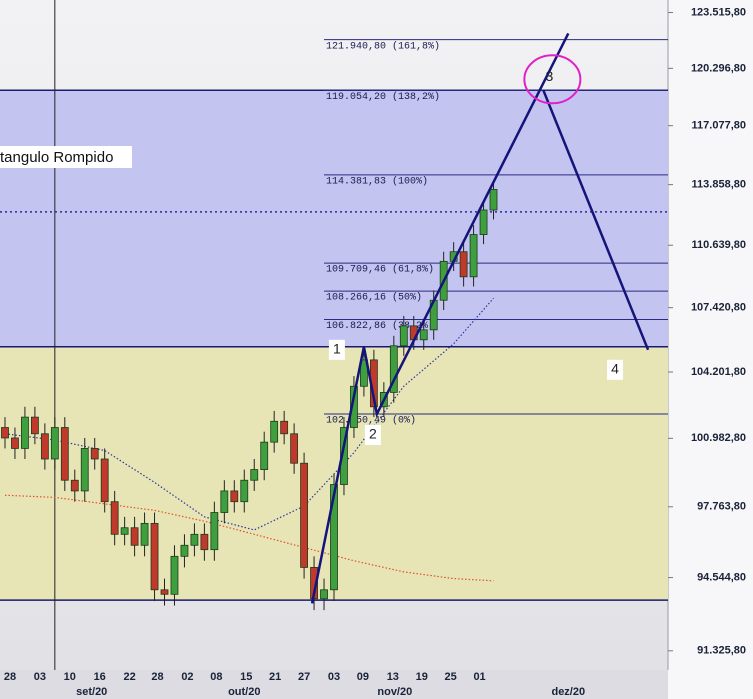 Image resolution: width=753 pixels, height=699 pixels. What do you see at coordinates (380, 270) in the screenshot?
I see `fib-label: 109.709,46 (61,8%)` at bounding box center [380, 270].